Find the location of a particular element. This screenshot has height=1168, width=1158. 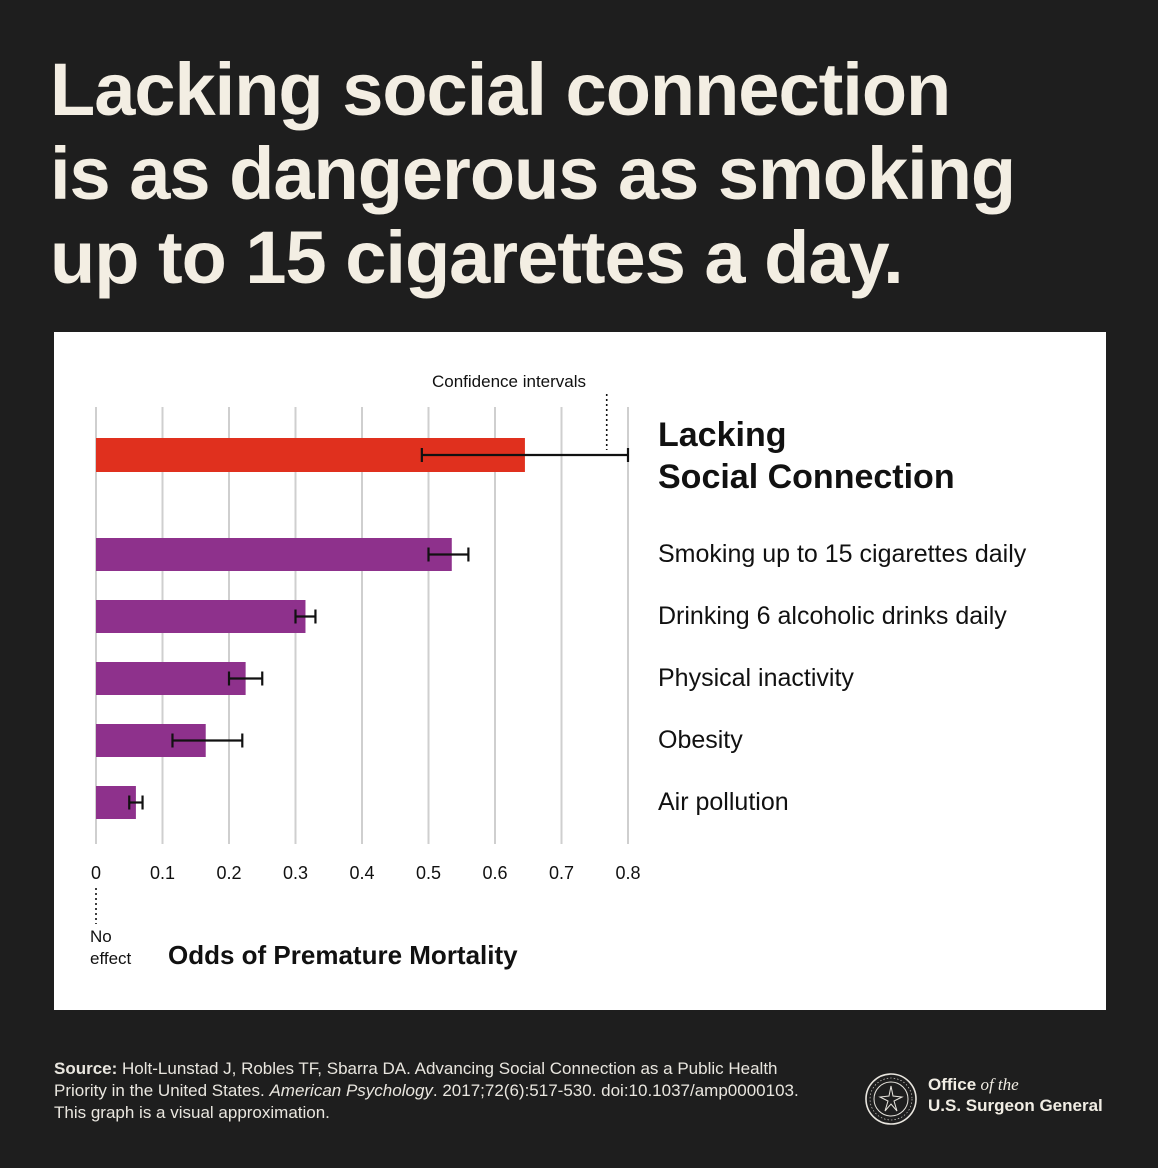

no-effect-note: No effect is located at coordinates (110, 948).